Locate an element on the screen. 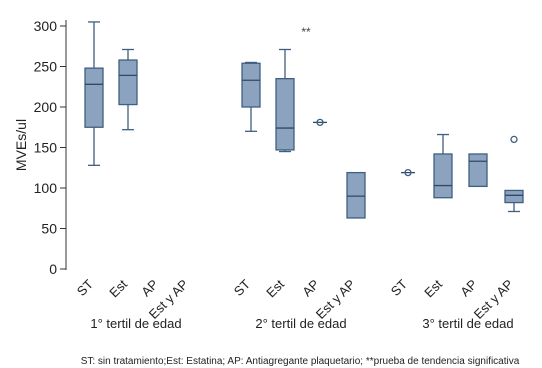 The width and height of the screenshot is (542, 368). category-label-g2-st: ST is located at coordinates (242, 287).